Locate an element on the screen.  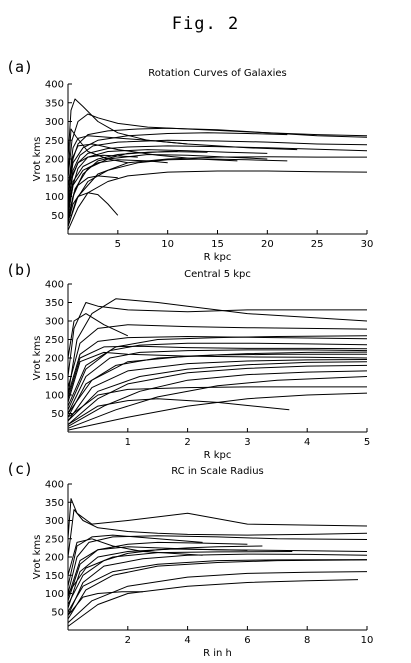
x-tick-label: 3 is located at coordinates (247, 442).